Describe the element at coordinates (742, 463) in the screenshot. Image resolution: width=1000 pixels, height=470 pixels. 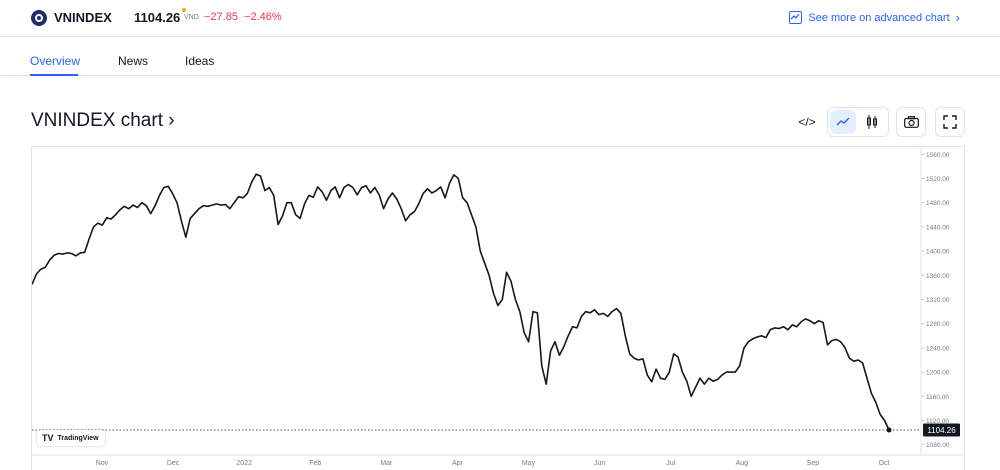
I see `x-tick-label: Aug` at that location.